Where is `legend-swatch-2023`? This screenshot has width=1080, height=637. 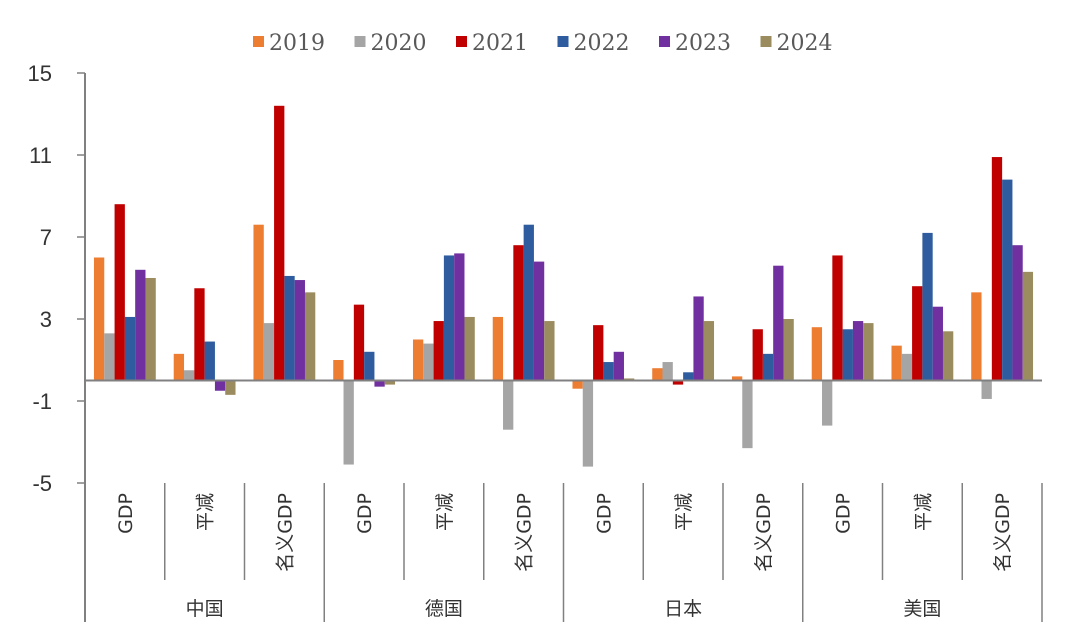 legend-swatch-2023 is located at coordinates (664, 41).